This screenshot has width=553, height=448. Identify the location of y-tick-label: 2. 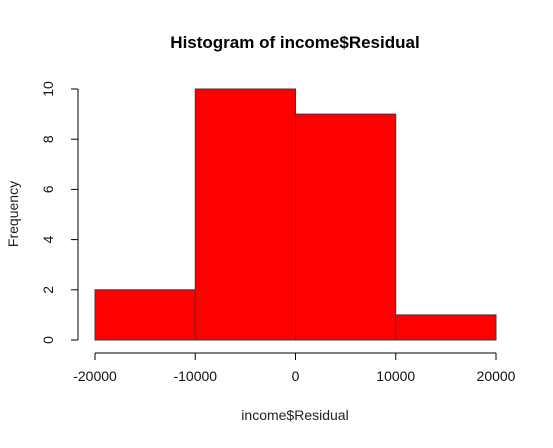
(48, 290).